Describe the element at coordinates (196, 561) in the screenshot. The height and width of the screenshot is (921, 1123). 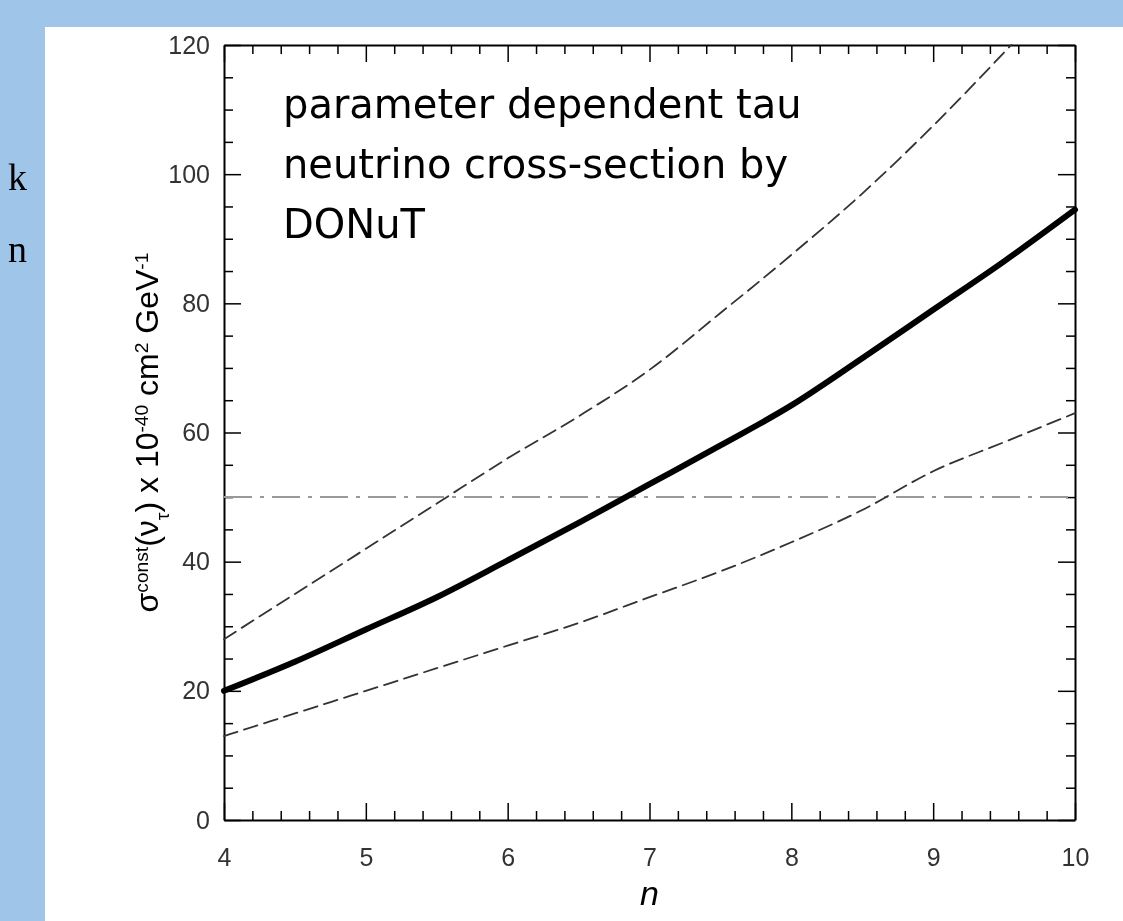
I see `y-tick-label: 40` at that location.